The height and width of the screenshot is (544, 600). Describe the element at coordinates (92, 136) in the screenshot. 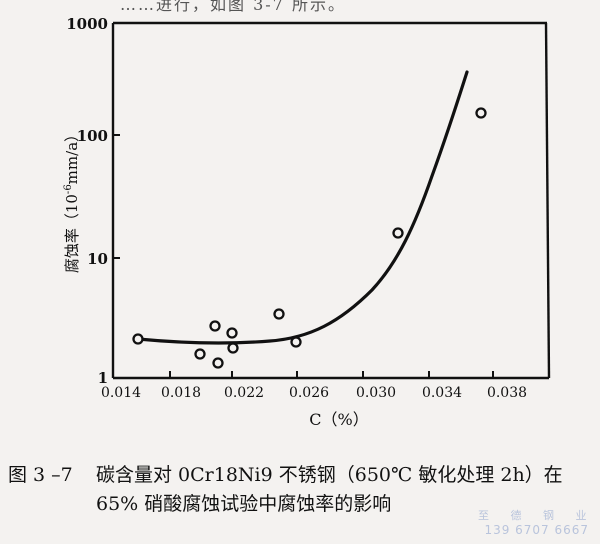

I see `y-tick-100: 100` at that location.